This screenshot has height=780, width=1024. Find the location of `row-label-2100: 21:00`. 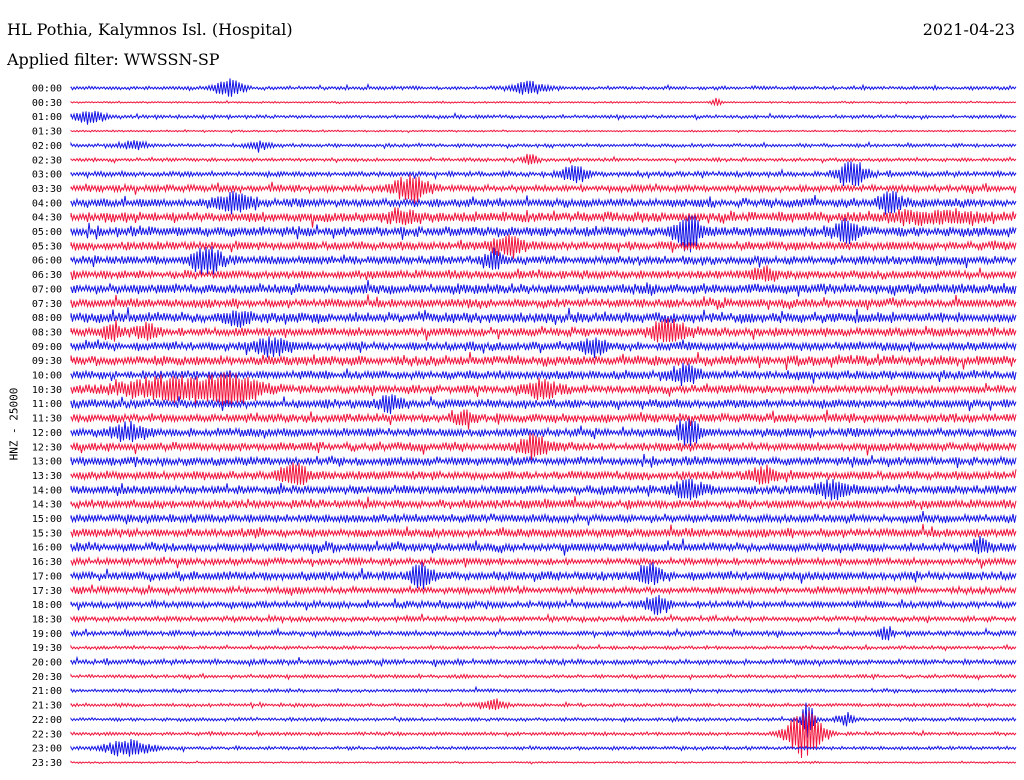

row-label-2100: 21:00 is located at coordinates (47, 691).